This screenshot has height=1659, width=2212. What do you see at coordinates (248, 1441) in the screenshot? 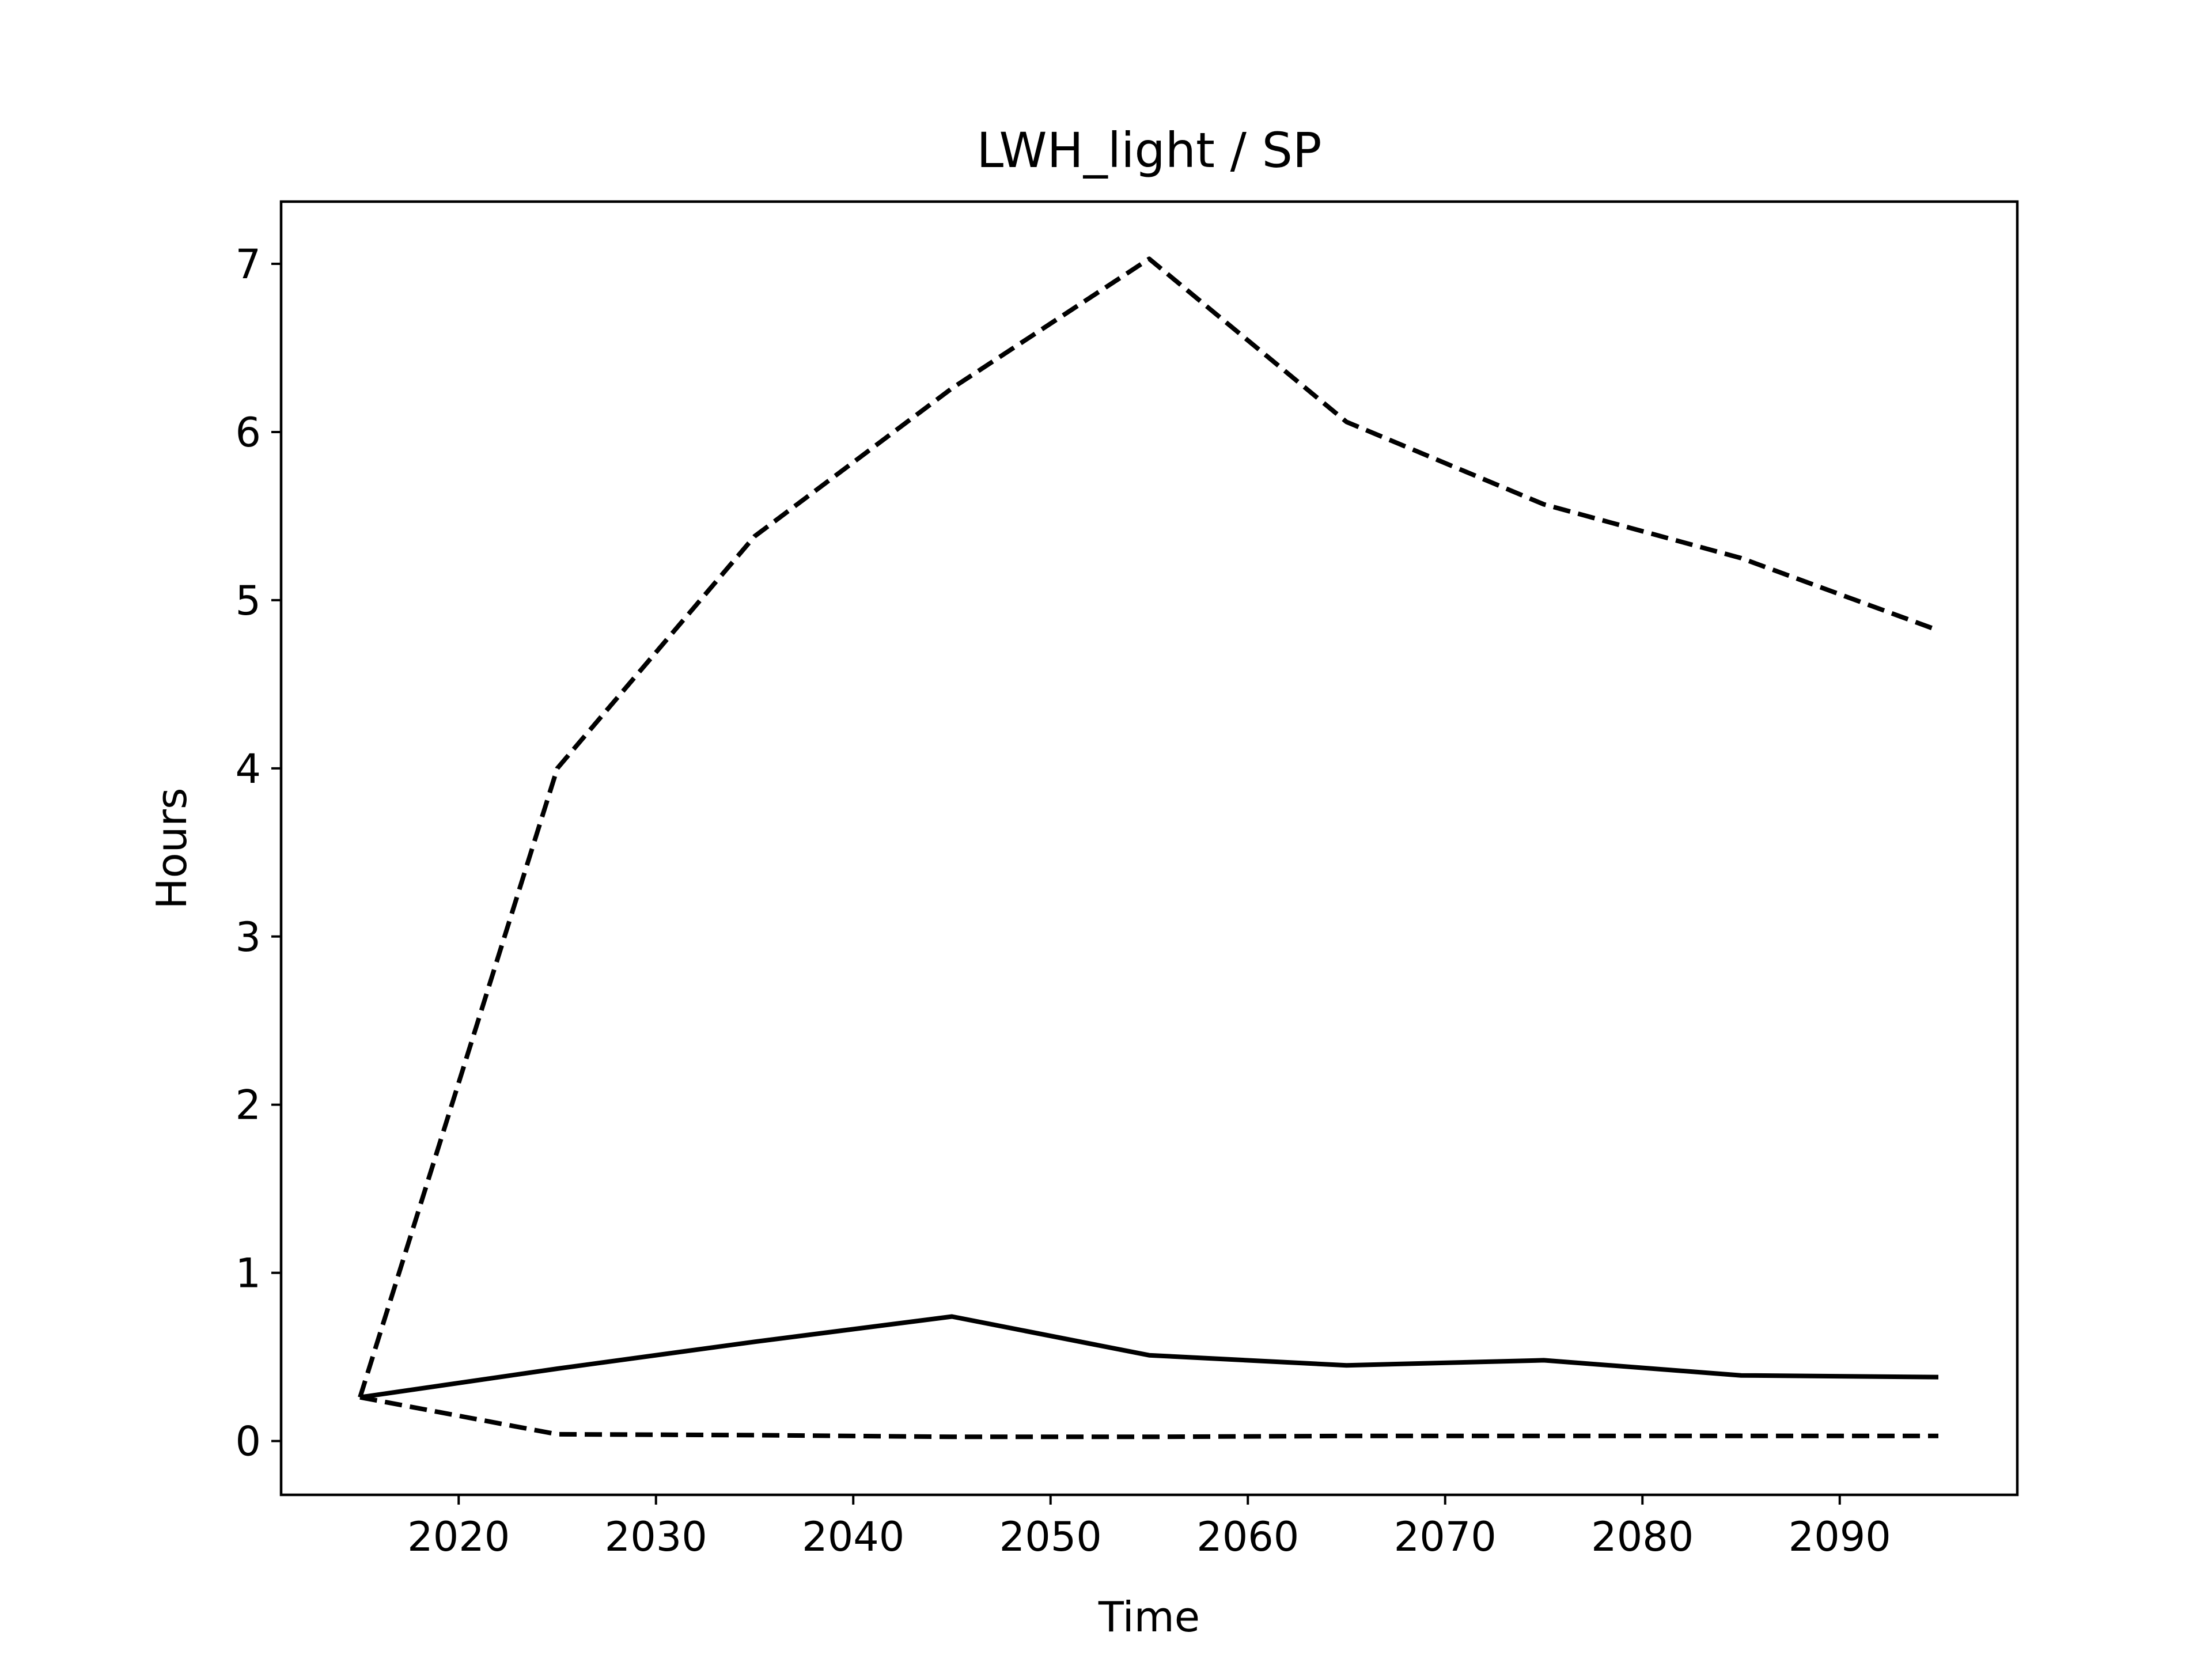
I see `y-tick-label: 0` at bounding box center [248, 1441].